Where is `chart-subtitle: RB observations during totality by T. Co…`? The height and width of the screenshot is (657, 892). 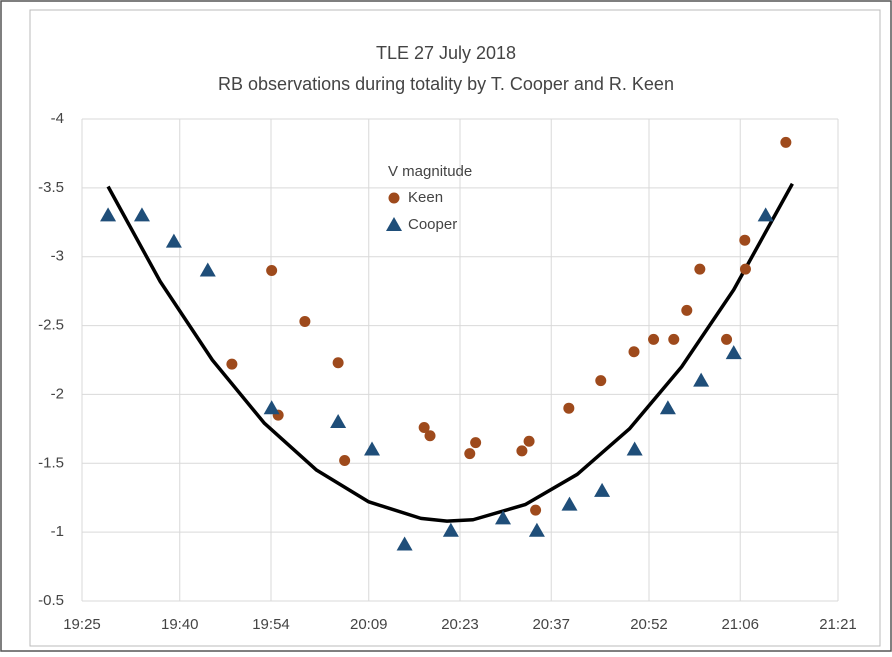
chart-subtitle: RB observations during totality by T. Co… is located at coordinates (446, 84).